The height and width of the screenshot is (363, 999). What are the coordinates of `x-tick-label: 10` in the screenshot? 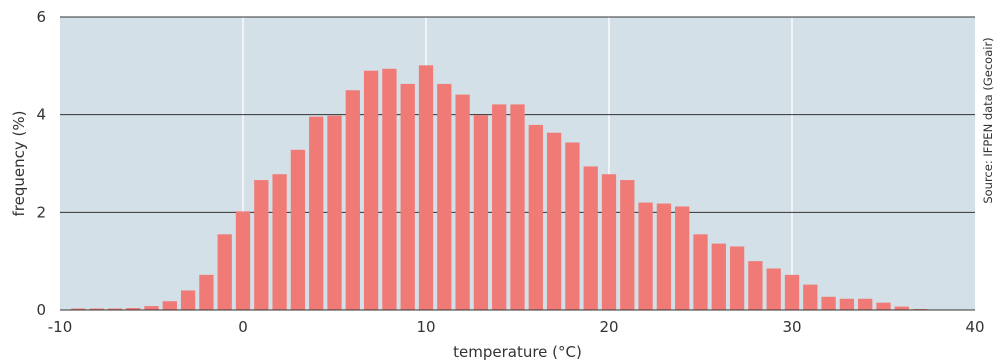 It's located at (425, 327).